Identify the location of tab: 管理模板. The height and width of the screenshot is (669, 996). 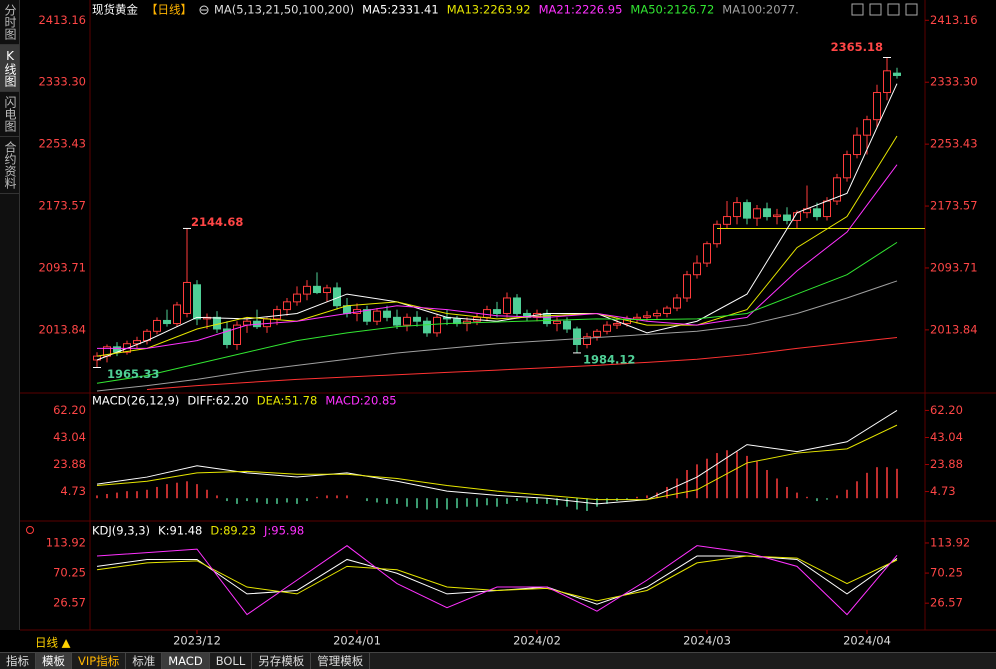
(341, 661).